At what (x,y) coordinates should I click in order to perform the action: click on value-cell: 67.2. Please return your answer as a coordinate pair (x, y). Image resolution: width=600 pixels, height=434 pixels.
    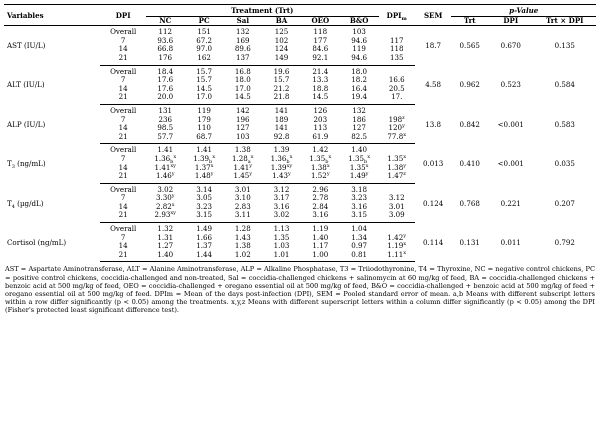
    Looking at the image, I should click on (204, 40).